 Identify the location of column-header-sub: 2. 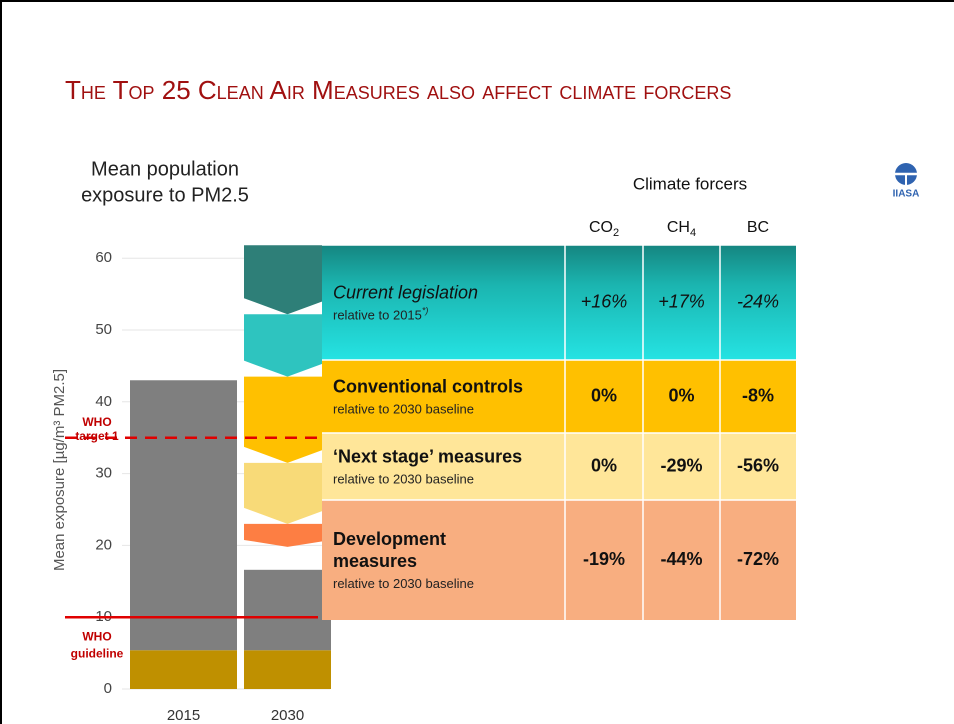
(616, 233).